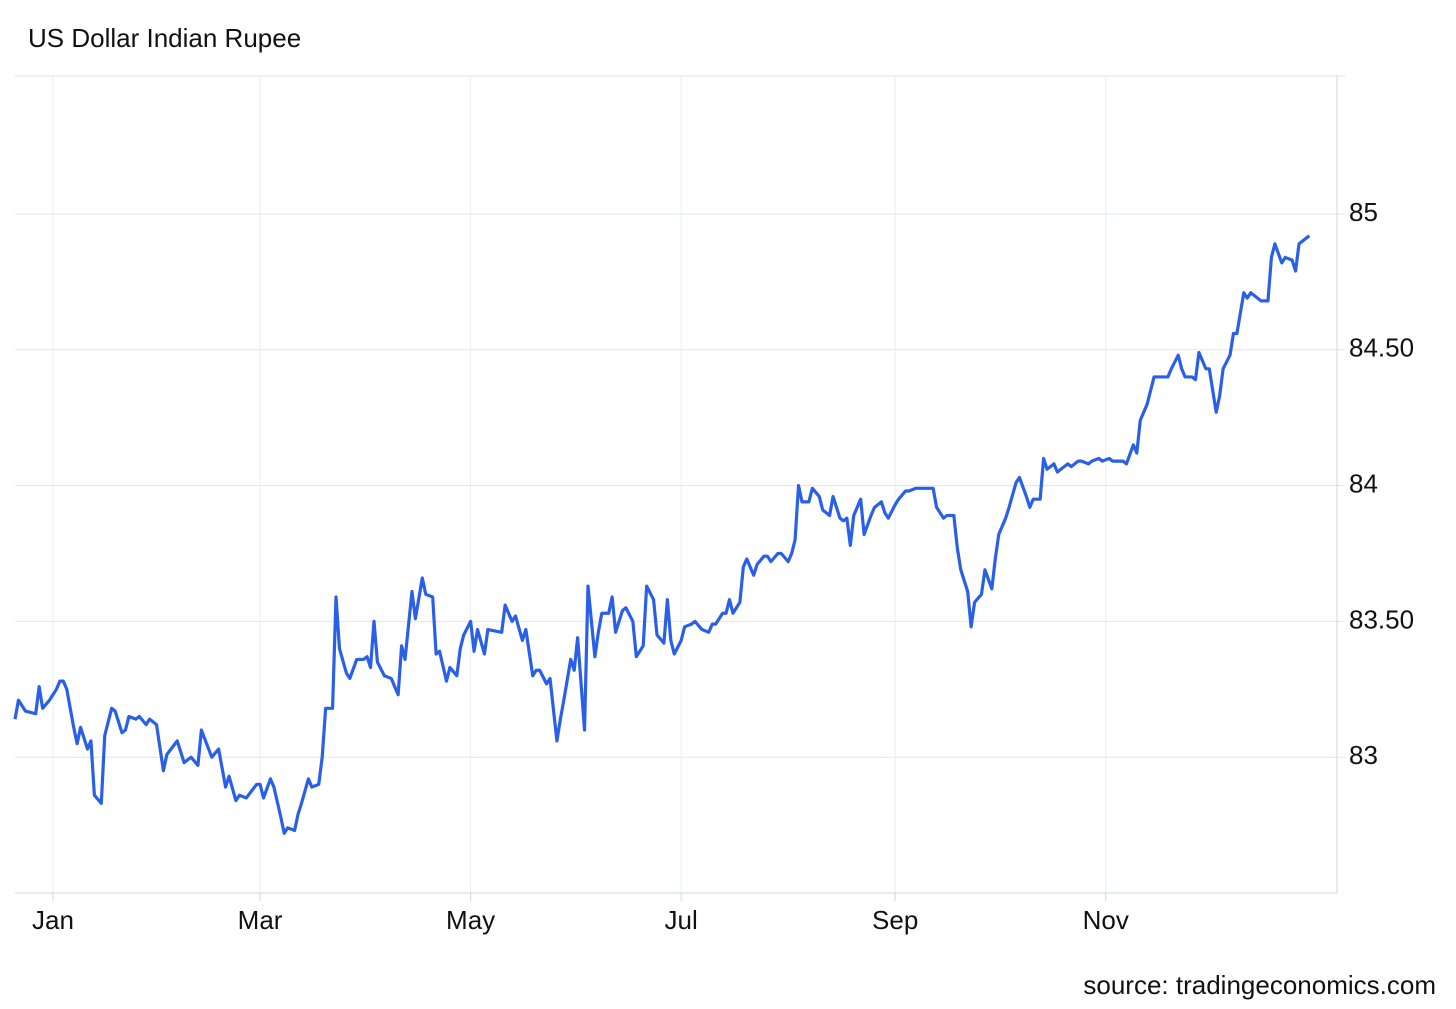  Describe the element at coordinates (1259, 985) in the screenshot. I see `source-note: source: tradingeconomics.com` at that location.